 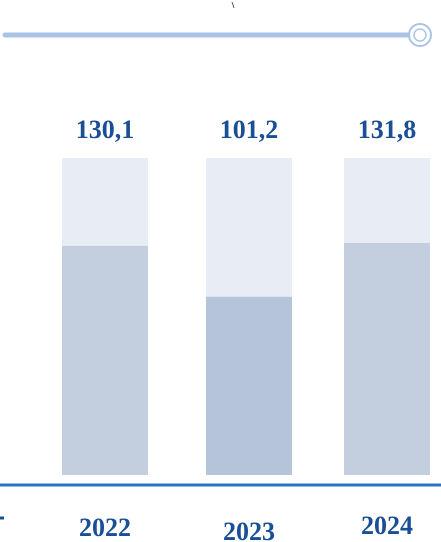 What do you see at coordinates (105, 527) in the screenshot?
I see `year-label-2022: 2022` at bounding box center [105, 527].